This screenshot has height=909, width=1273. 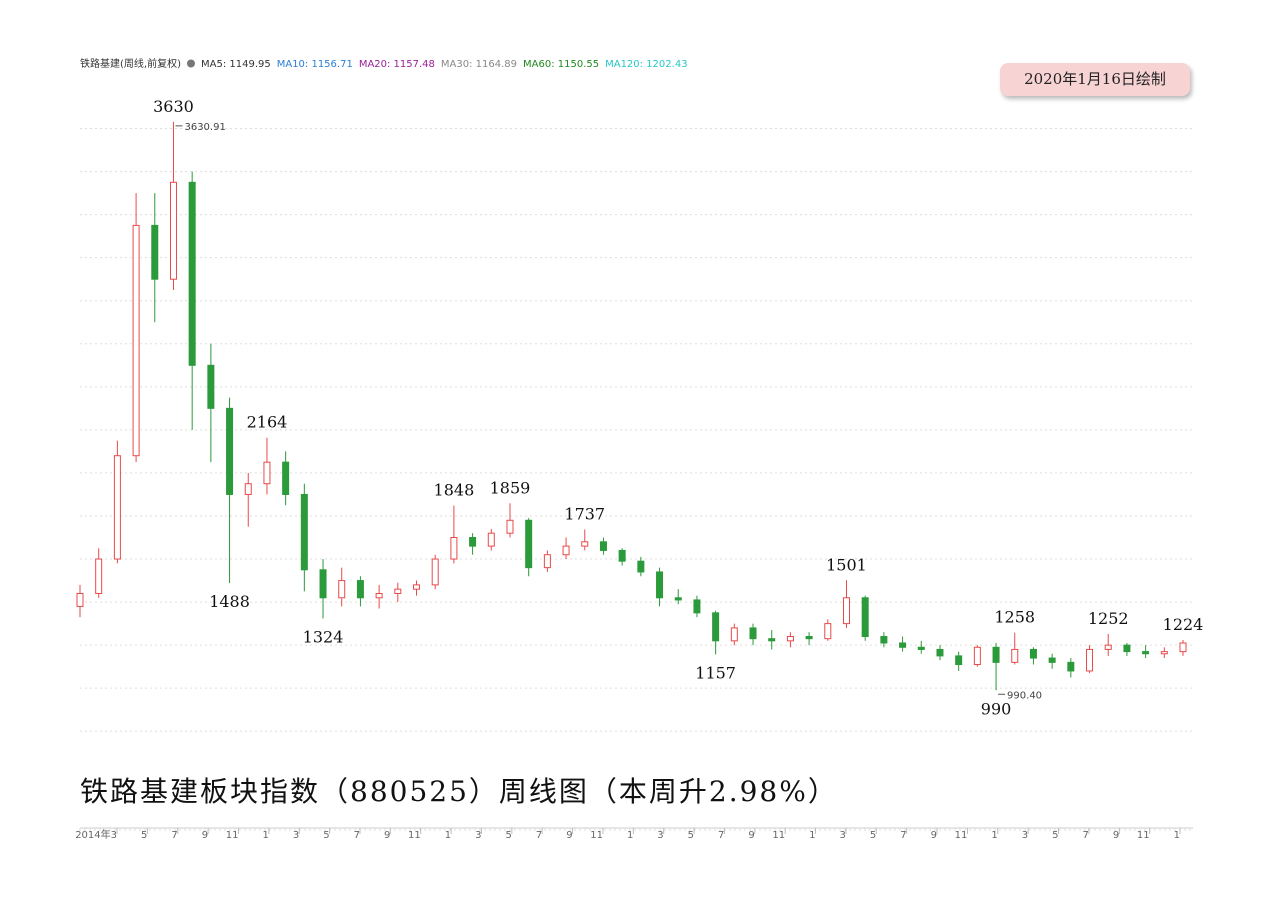 What do you see at coordinates (236, 64) in the screenshot?
I see `legend-entry: MA5: 1149.95` at bounding box center [236, 64].